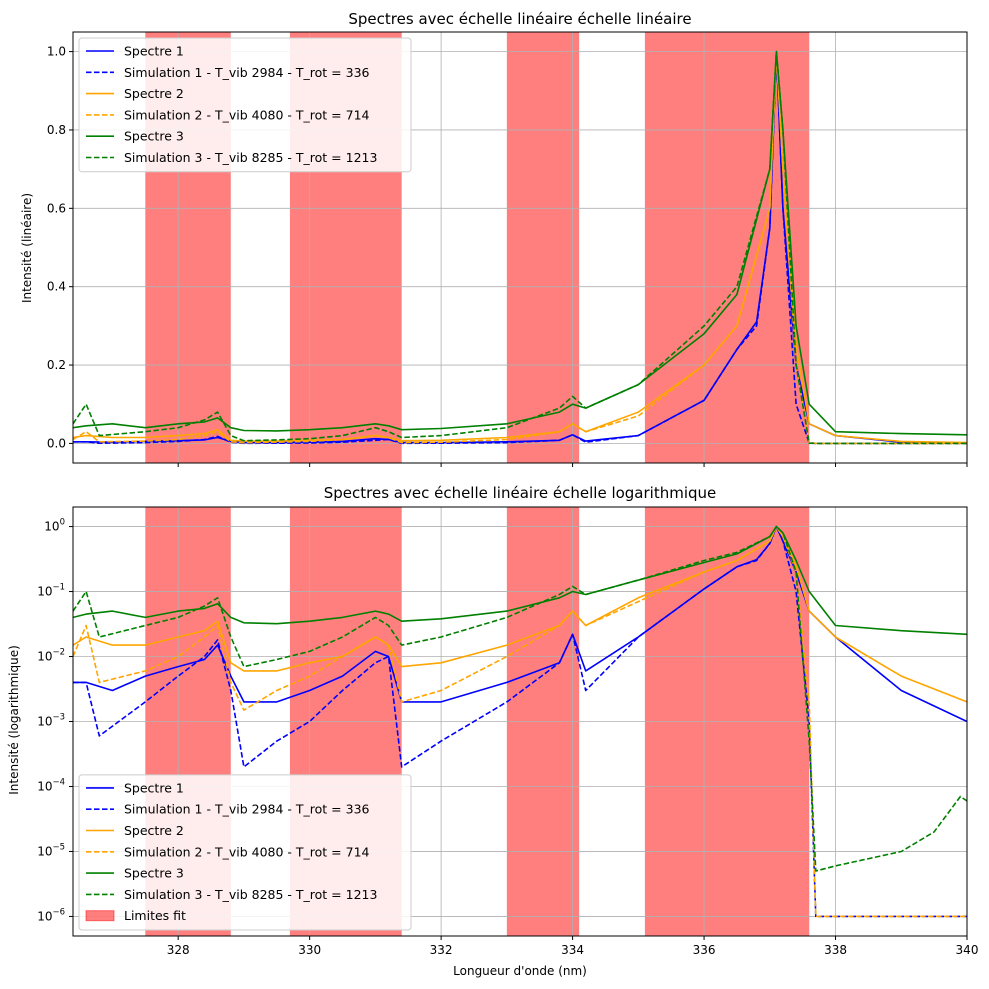 This screenshot has width=989, height=989. Describe the element at coordinates (572, 950) in the screenshot. I see `x-tick-label: 334` at that location.